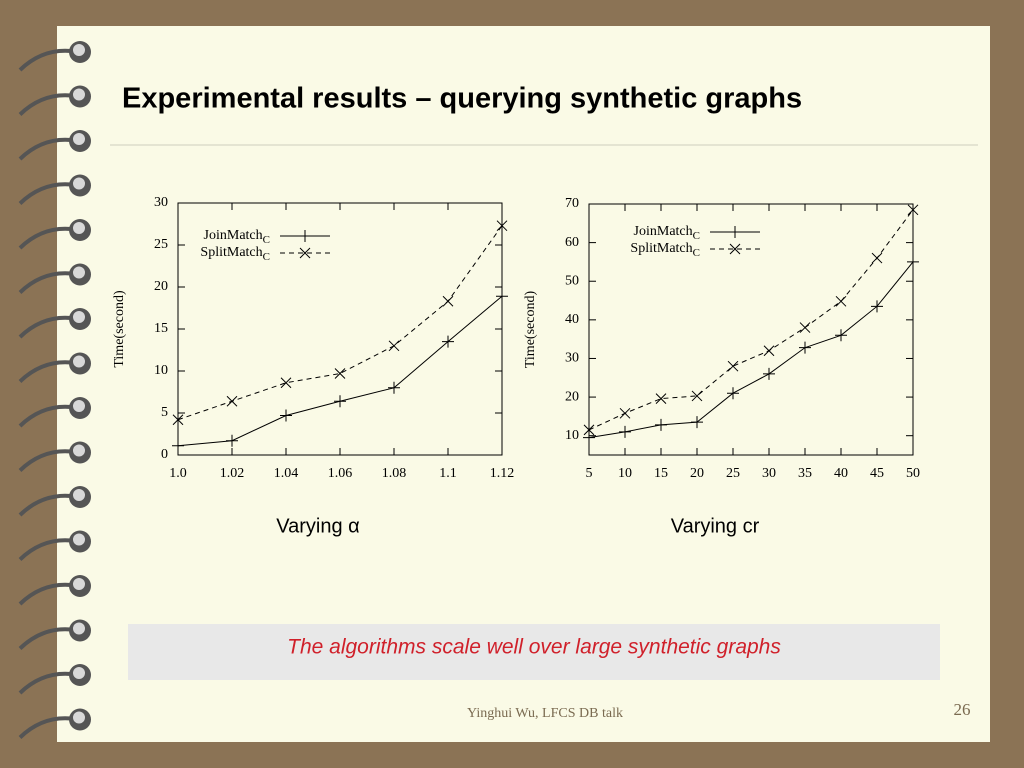  Describe the element at coordinates (661, 473) in the screenshot. I see `x-tick-label: 15` at that location.